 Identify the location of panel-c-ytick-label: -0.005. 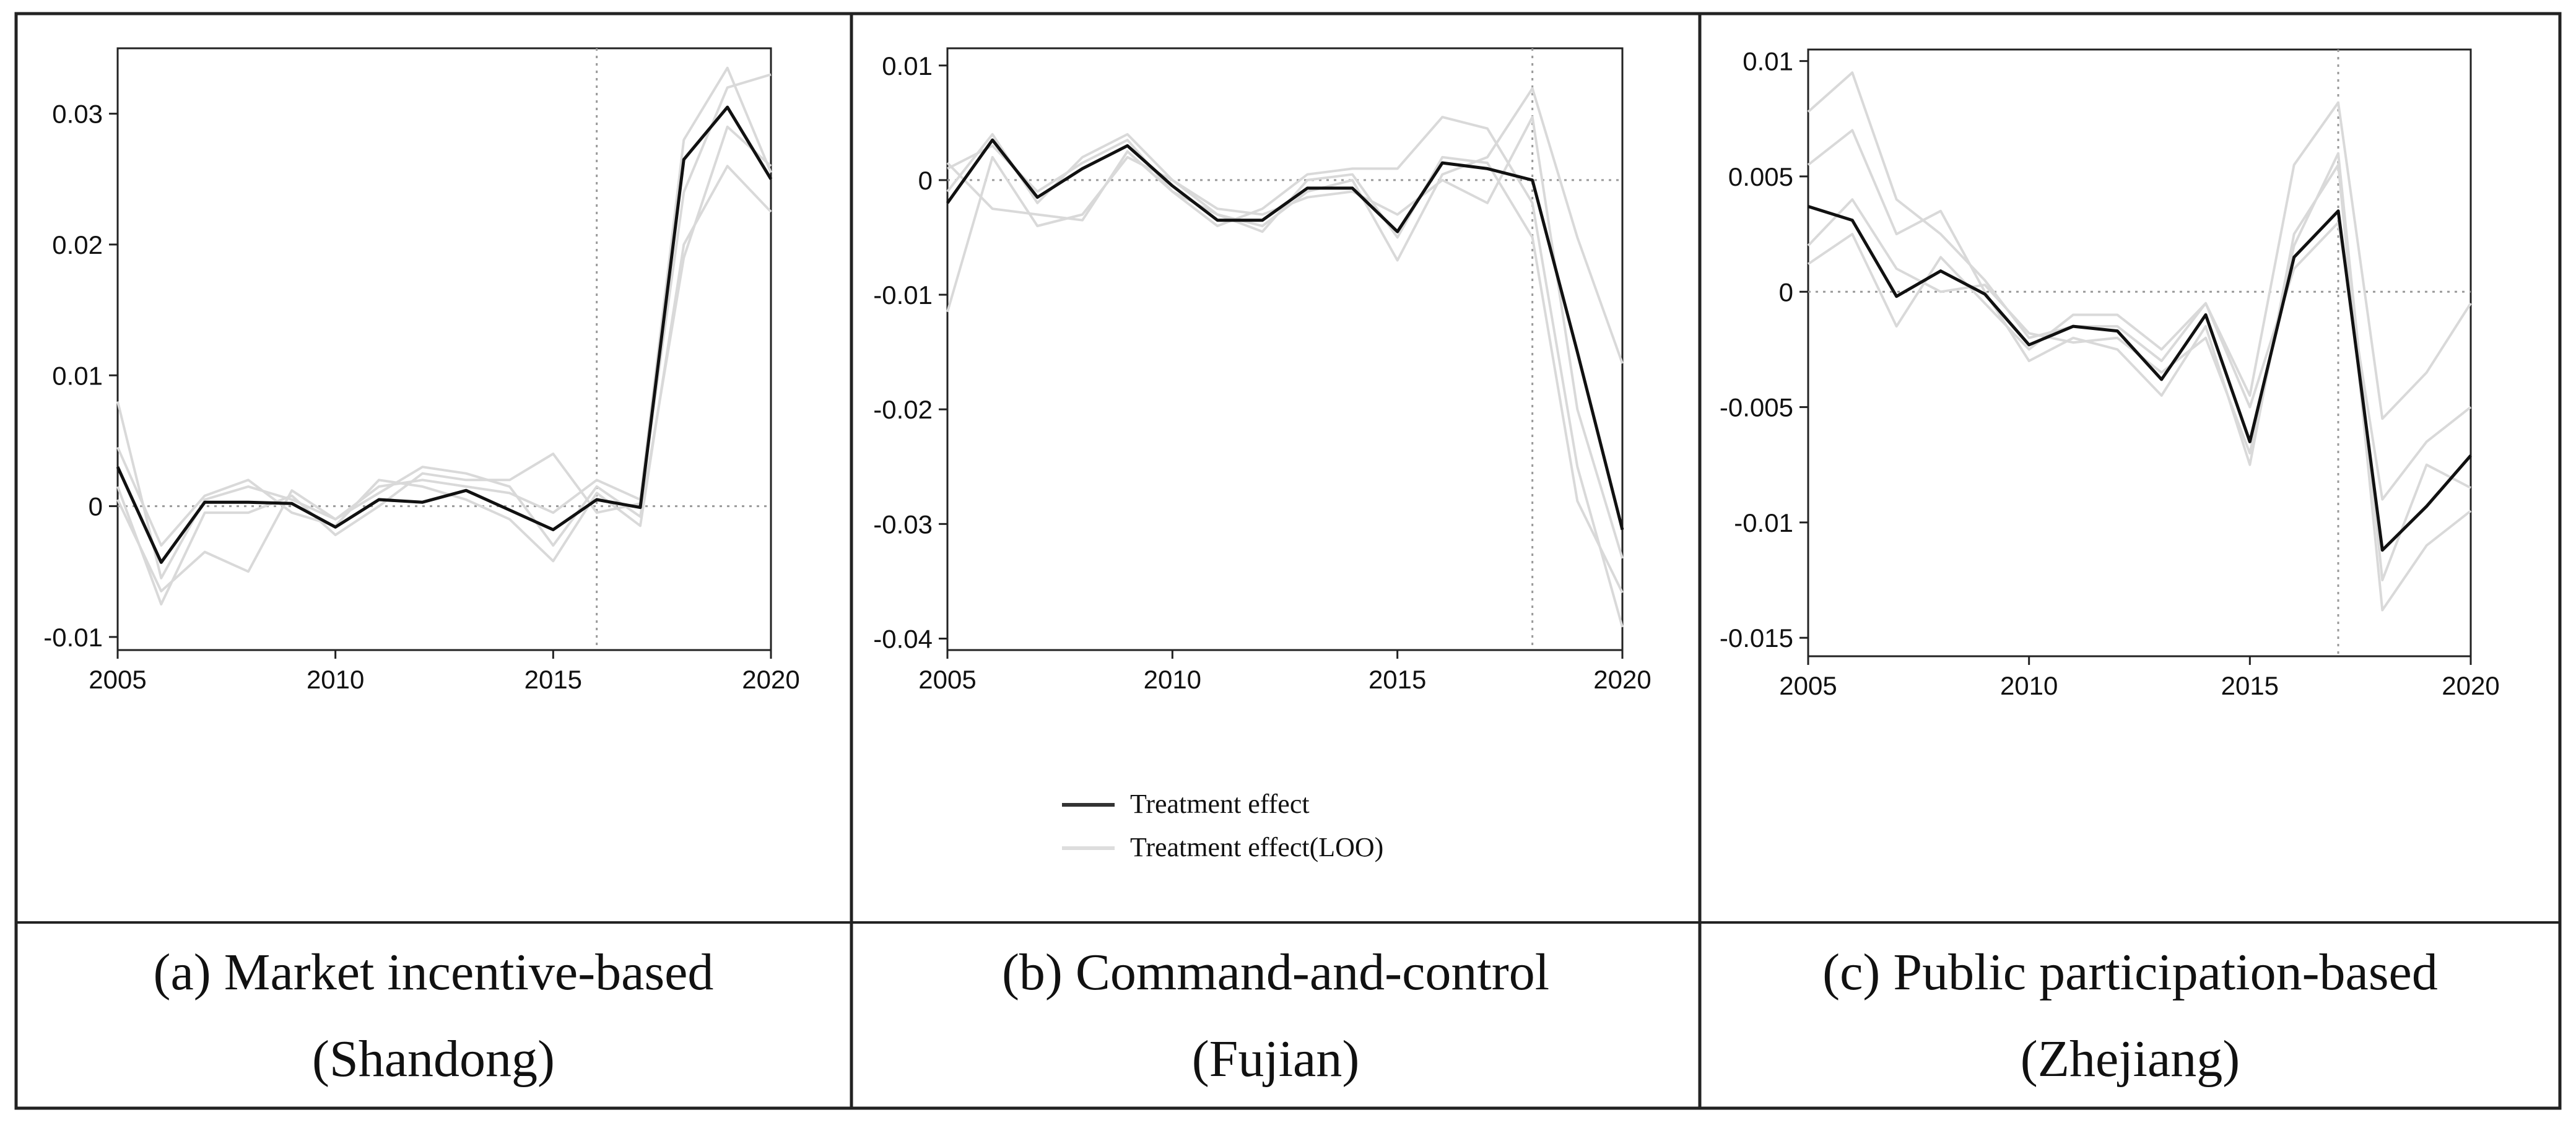
(1756, 407).